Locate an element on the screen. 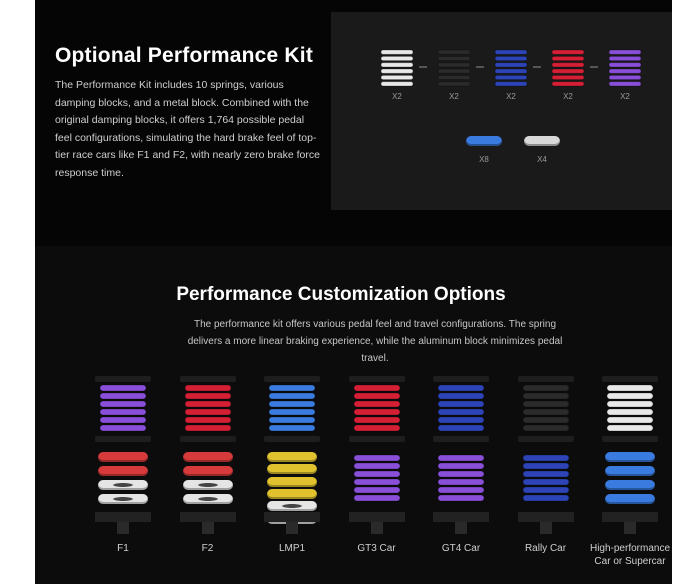 The width and height of the screenshot is (700, 584). configuration-label: High-performance Car or Supercar is located at coordinates (630, 555).